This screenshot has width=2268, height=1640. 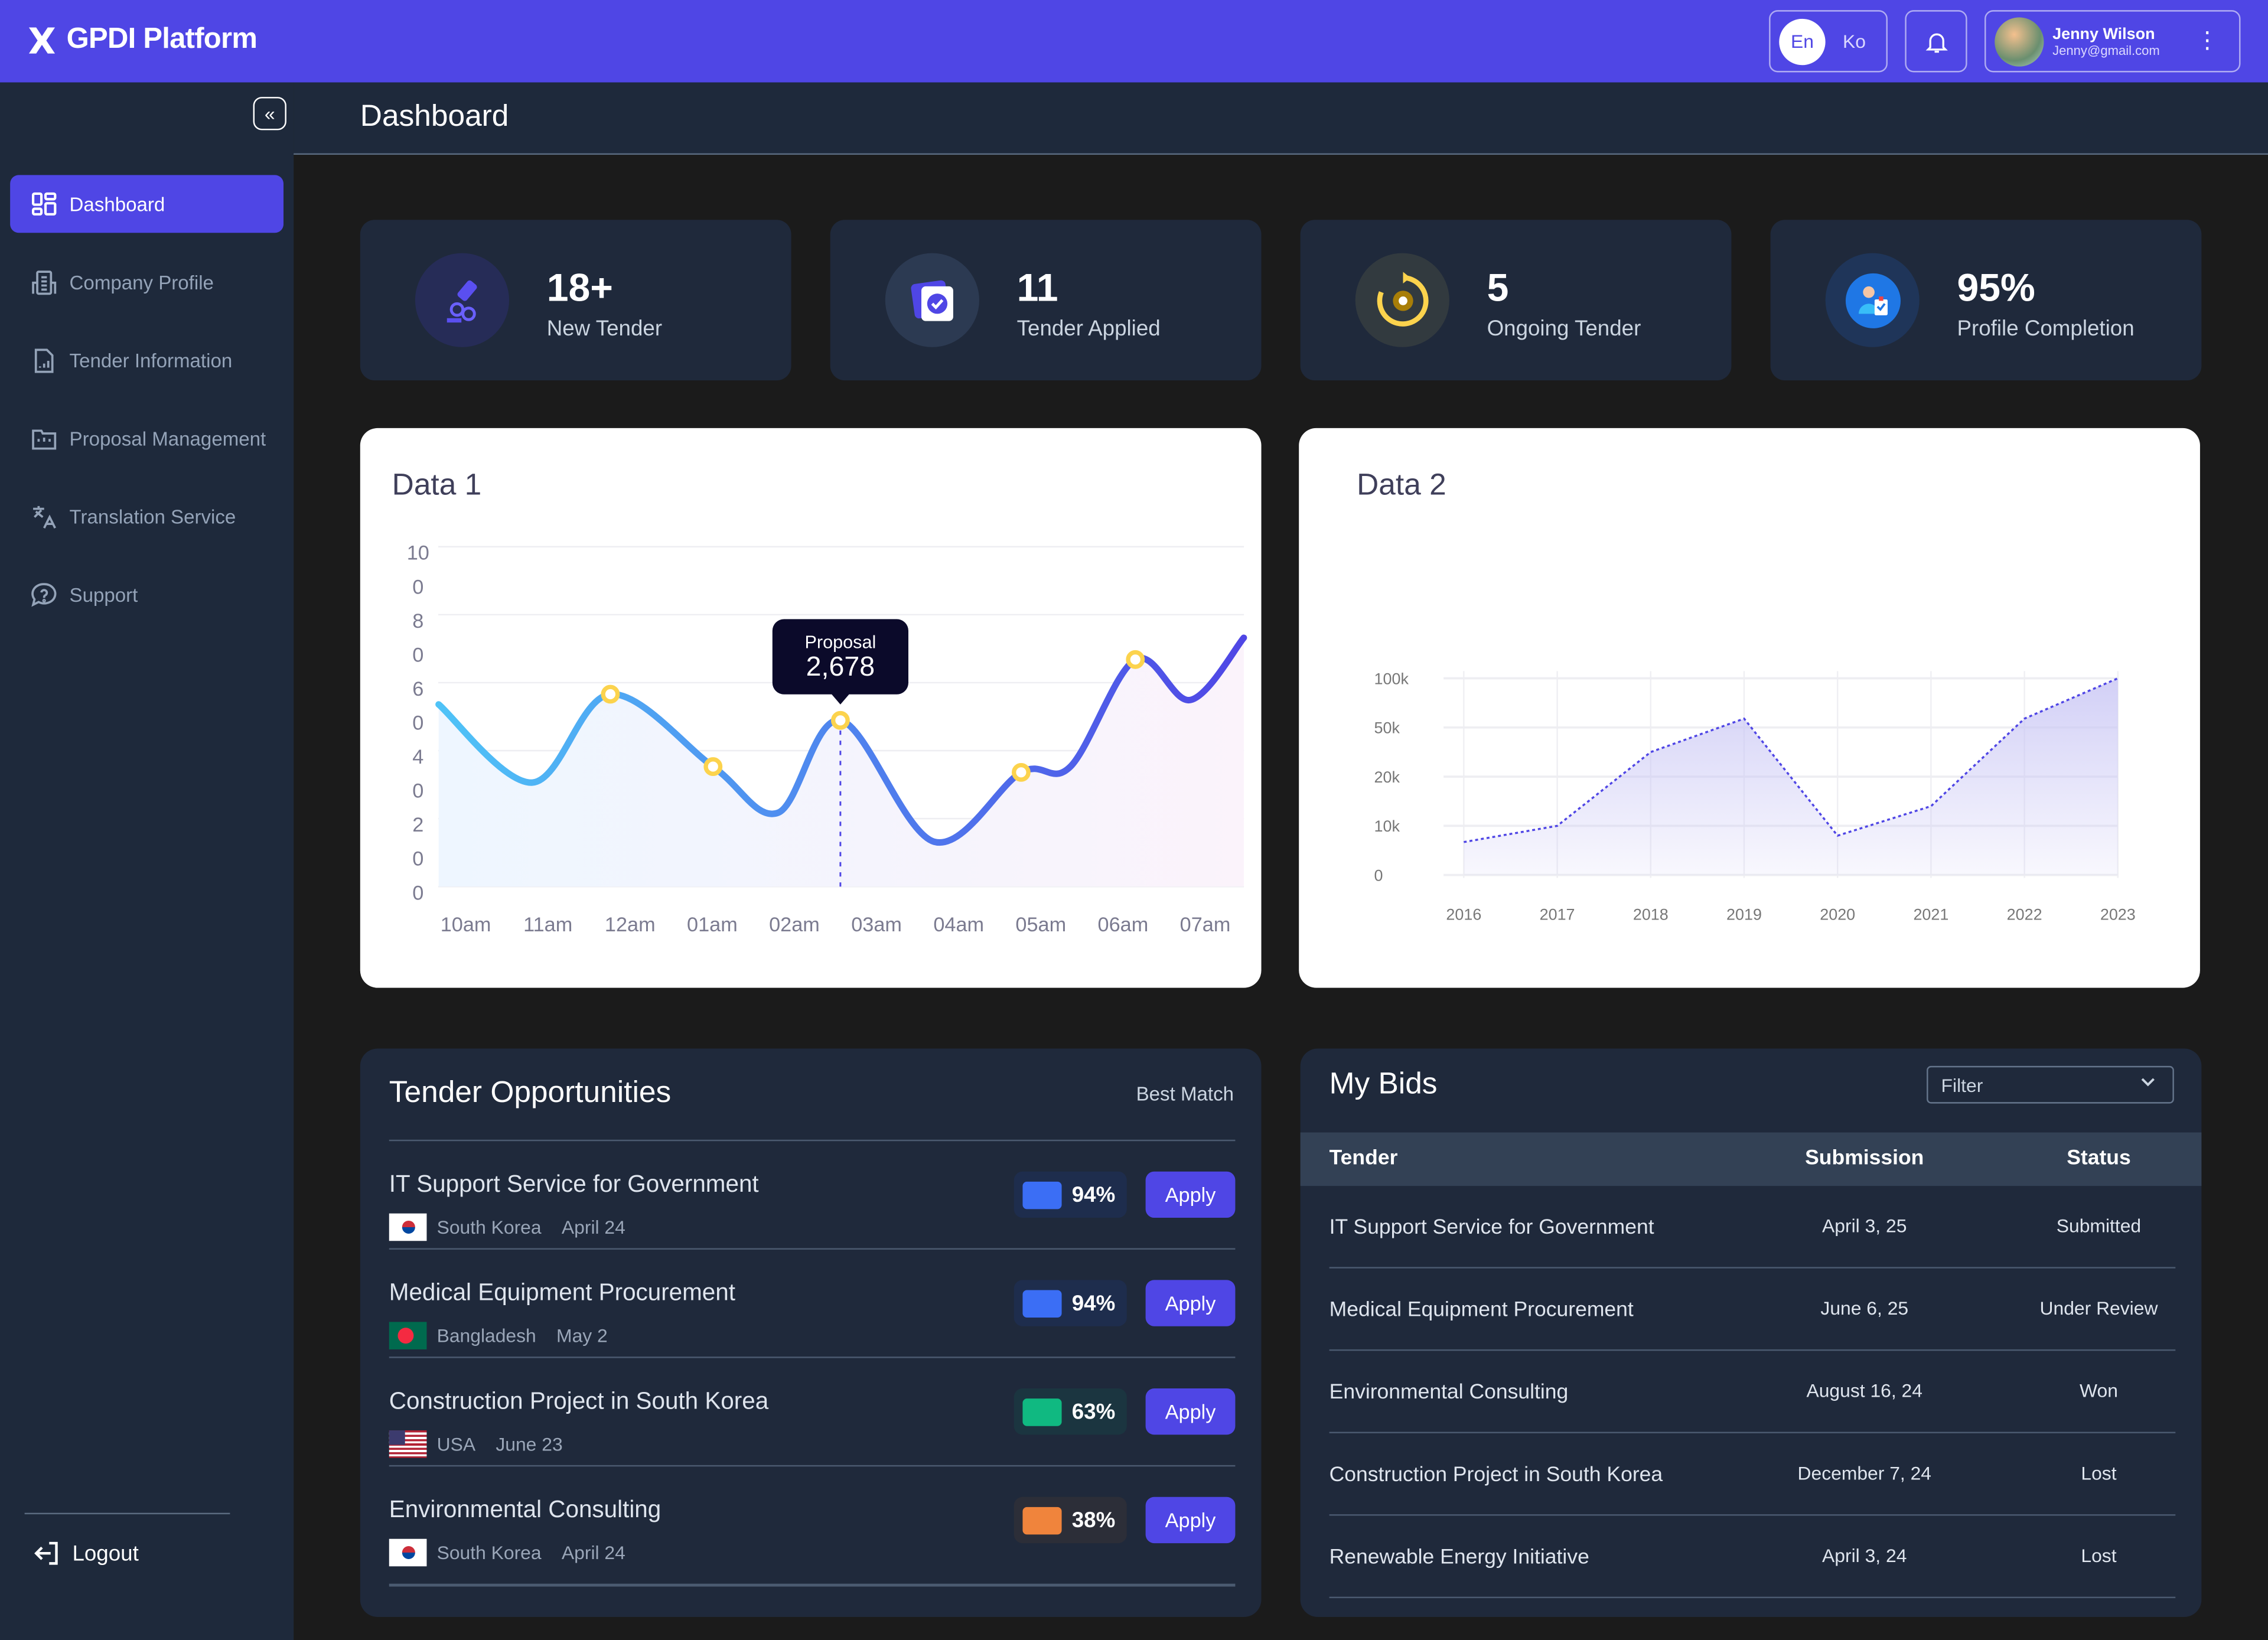 What do you see at coordinates (162, 39) in the screenshot?
I see `app-title: GPDI Platform` at bounding box center [162, 39].